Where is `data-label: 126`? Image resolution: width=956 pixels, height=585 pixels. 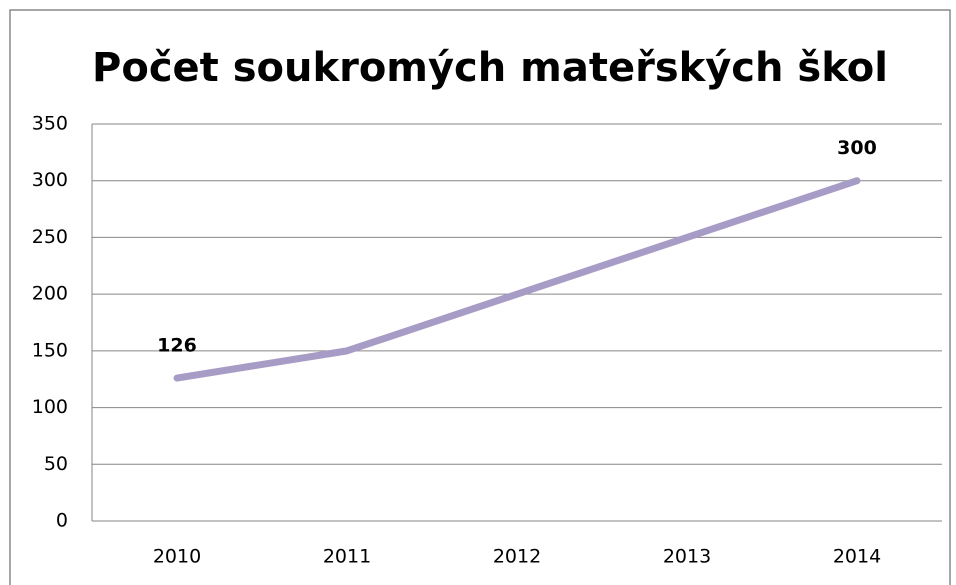
data-label: 126 is located at coordinates (177, 346).